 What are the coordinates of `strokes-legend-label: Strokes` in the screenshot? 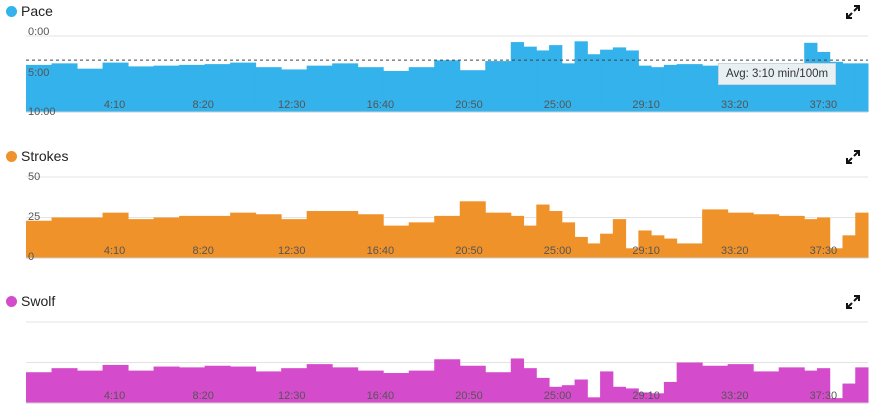 It's located at (45, 156).